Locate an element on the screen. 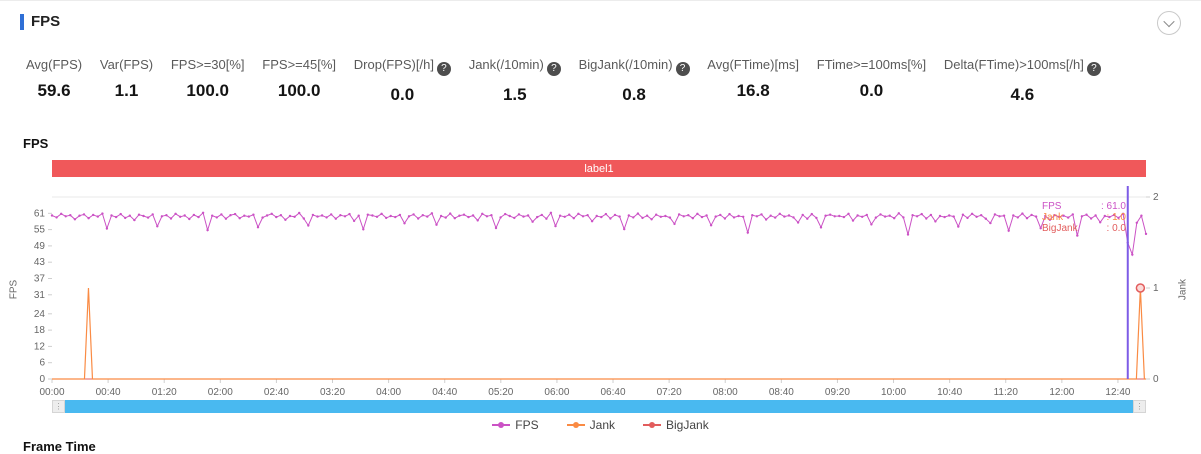 The image size is (1201, 454). svg-text: 09:20 is located at coordinates (837, 392).